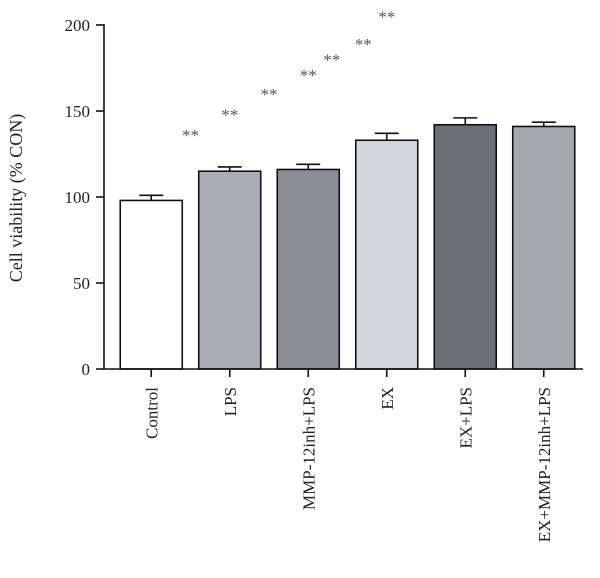  Describe the element at coordinates (78, 197) in the screenshot. I see `y-tick-label: 100` at that location.